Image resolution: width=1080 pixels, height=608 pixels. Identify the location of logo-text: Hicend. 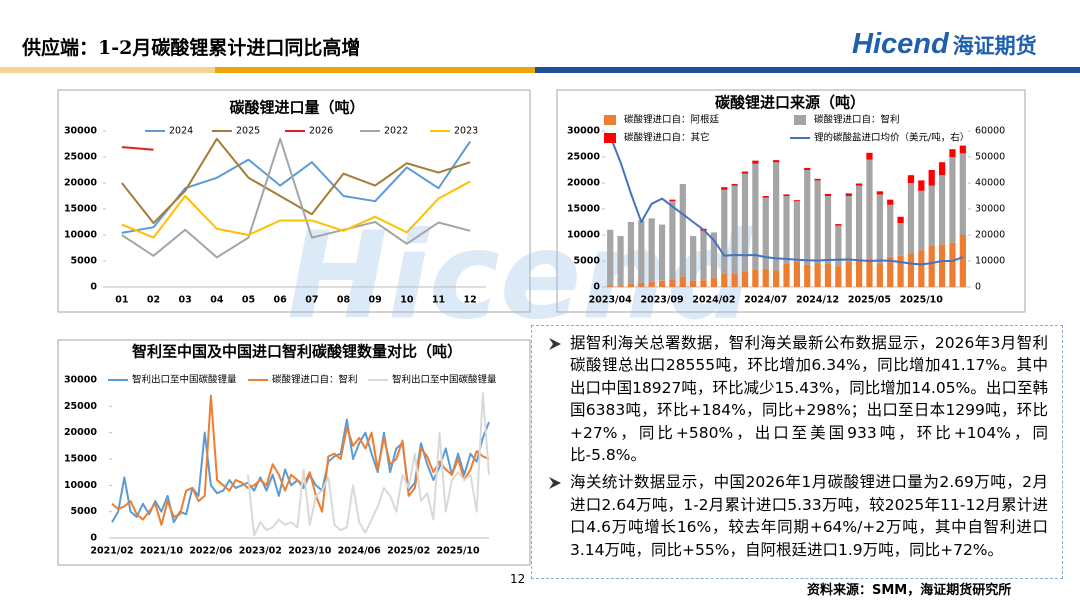
(900, 44).